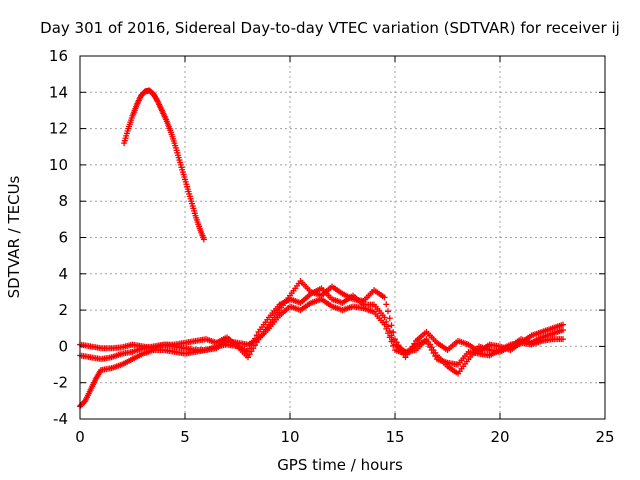 Image resolution: width=640 pixels, height=480 pixels. What do you see at coordinates (394, 437) in the screenshot?
I see `x-tick-label: 15` at bounding box center [394, 437].